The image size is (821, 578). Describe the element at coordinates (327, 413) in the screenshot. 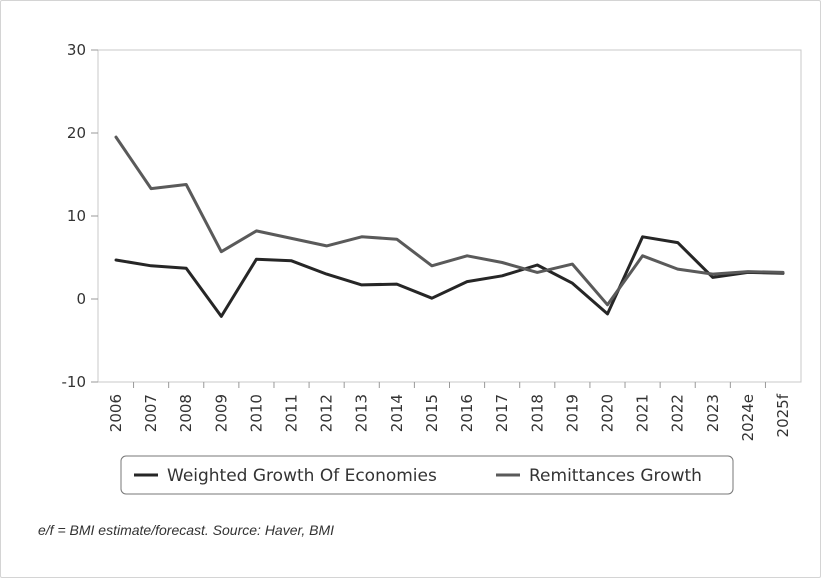

I see `x-tick-label: 2012` at that location.